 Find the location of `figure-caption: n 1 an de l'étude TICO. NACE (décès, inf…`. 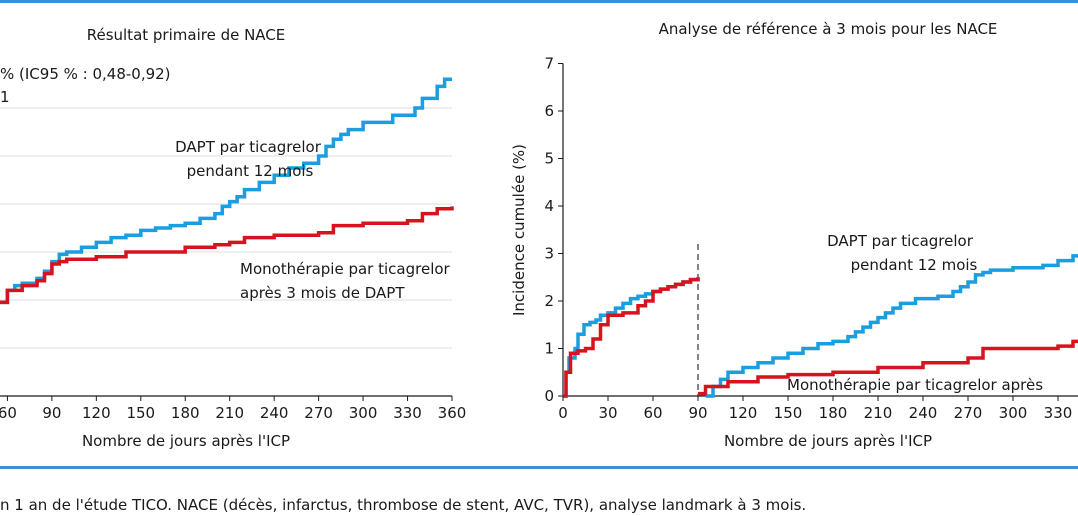

figure-caption: n 1 an de l'étude TICO. NACE (décès, inf… is located at coordinates (403, 505).